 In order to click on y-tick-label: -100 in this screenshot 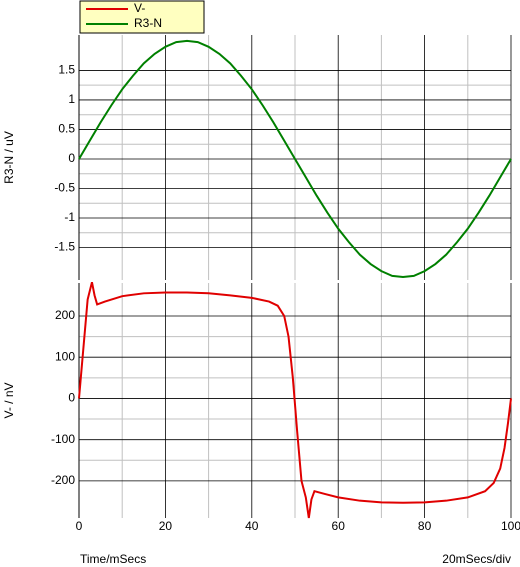, I will do `click(63, 439)`.